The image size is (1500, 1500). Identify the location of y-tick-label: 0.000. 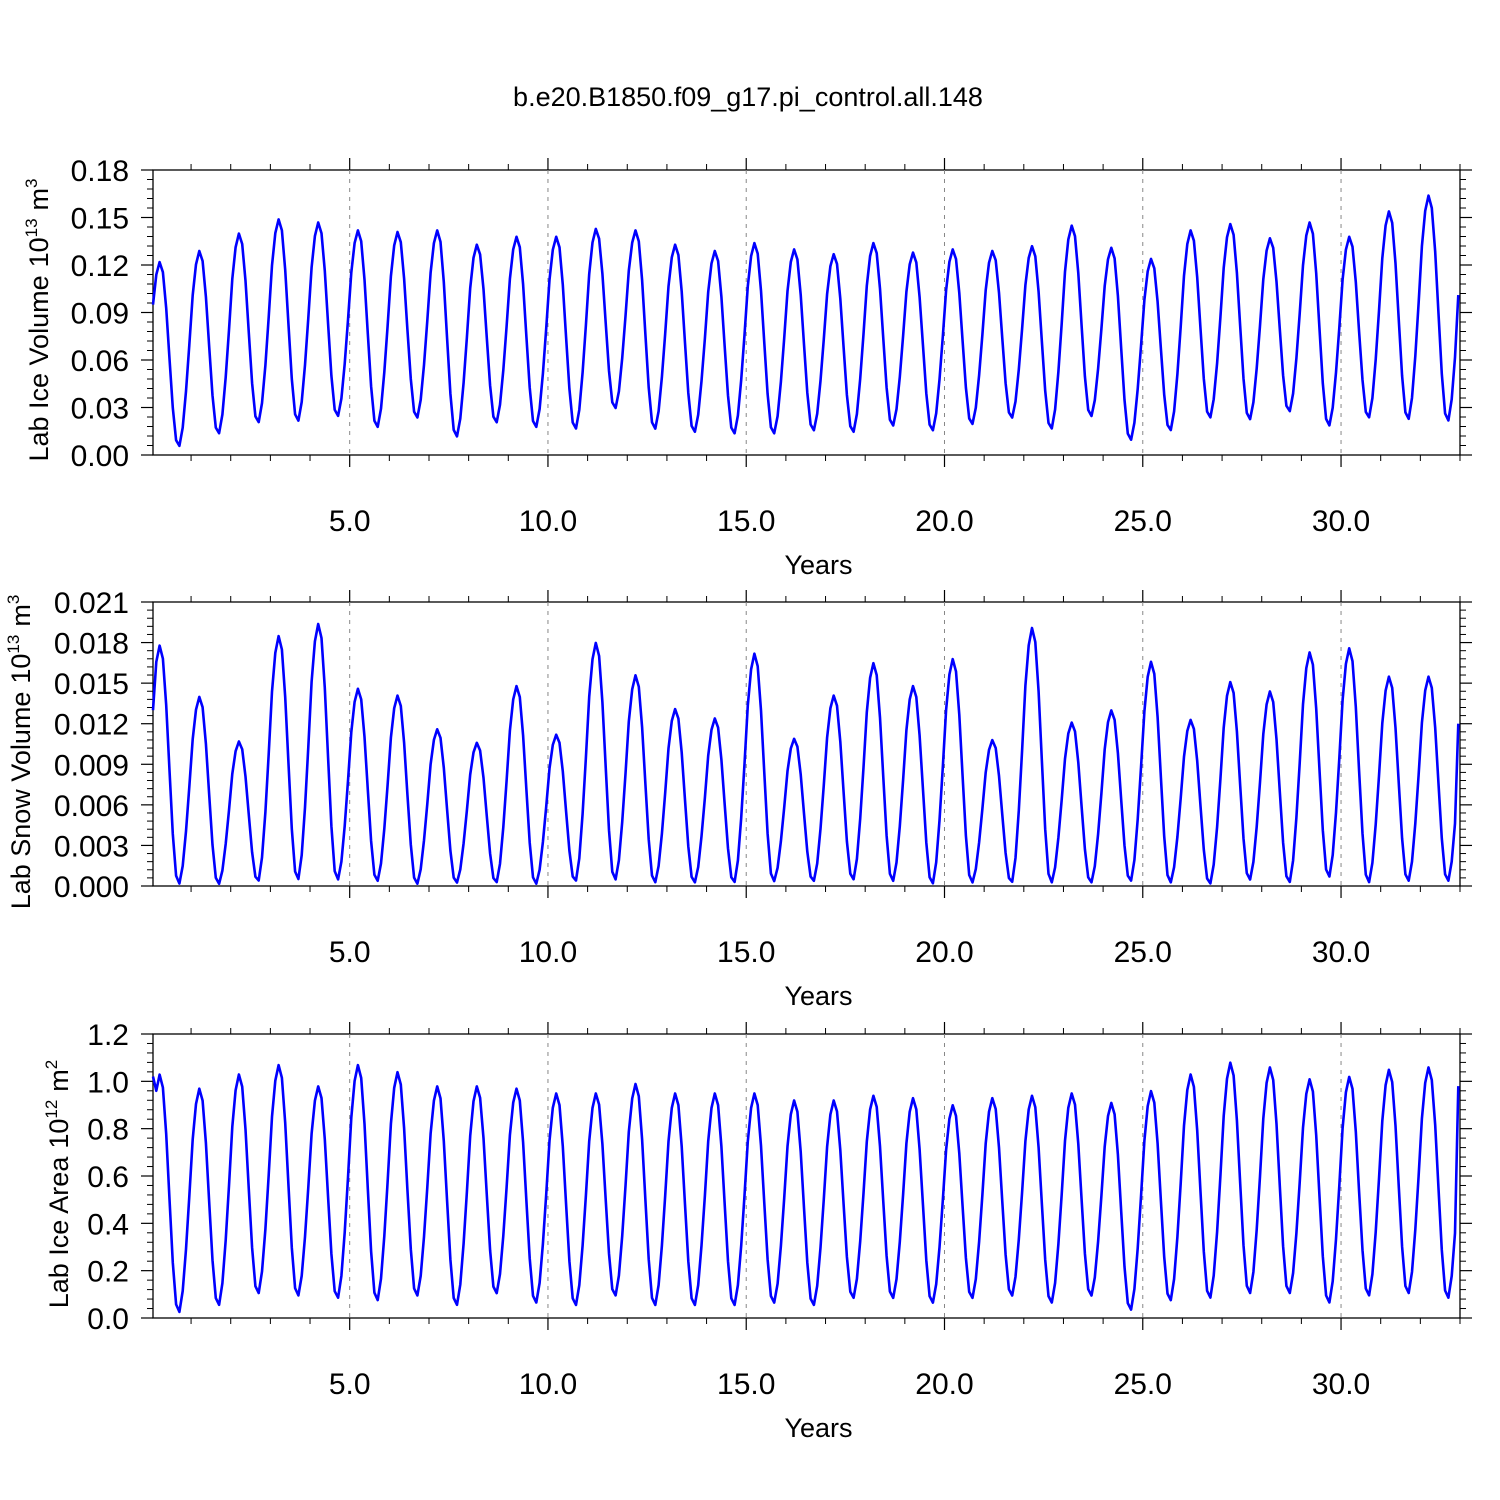
(91, 887).